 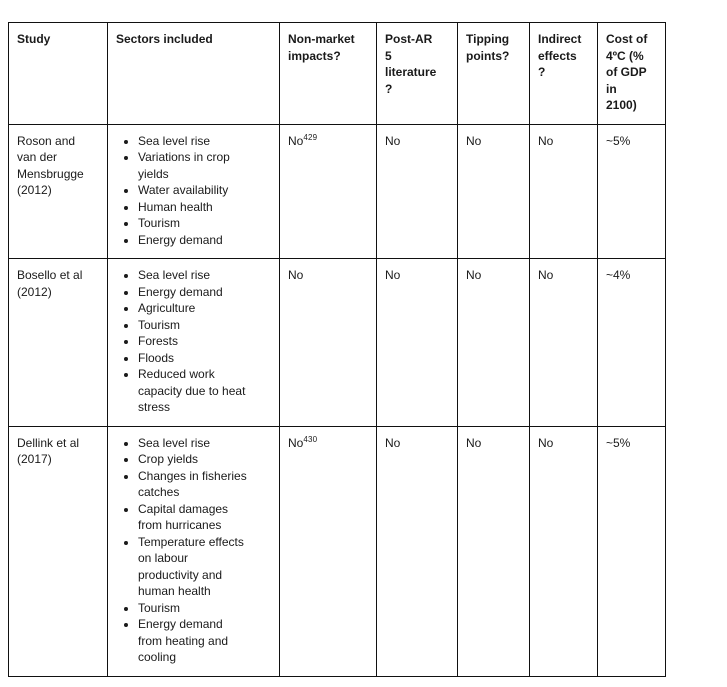 I want to click on study-cell: Bosello et al (2012), so click(x=58, y=342).